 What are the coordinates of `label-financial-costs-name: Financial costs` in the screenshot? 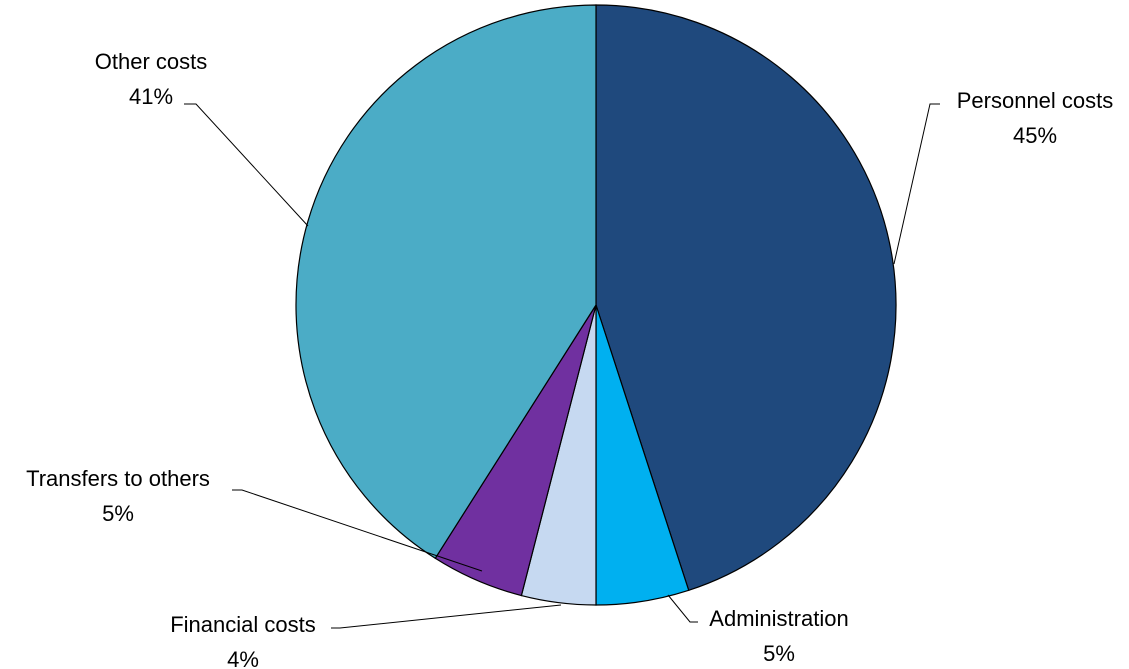 It's located at (243, 624).